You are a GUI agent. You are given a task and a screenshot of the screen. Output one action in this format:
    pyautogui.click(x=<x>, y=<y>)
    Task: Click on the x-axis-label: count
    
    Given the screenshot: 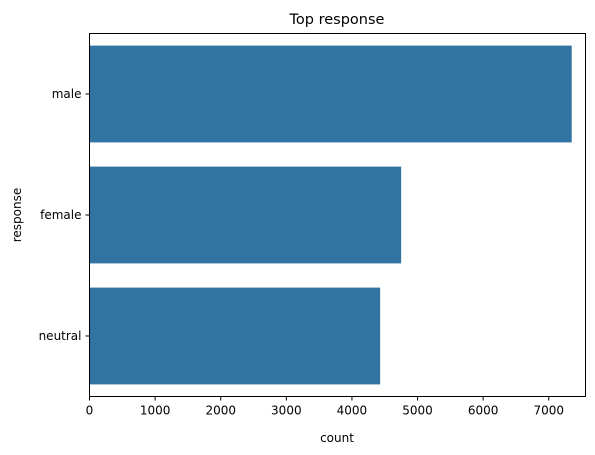 What is the action you would take?
    pyautogui.click(x=337, y=438)
    